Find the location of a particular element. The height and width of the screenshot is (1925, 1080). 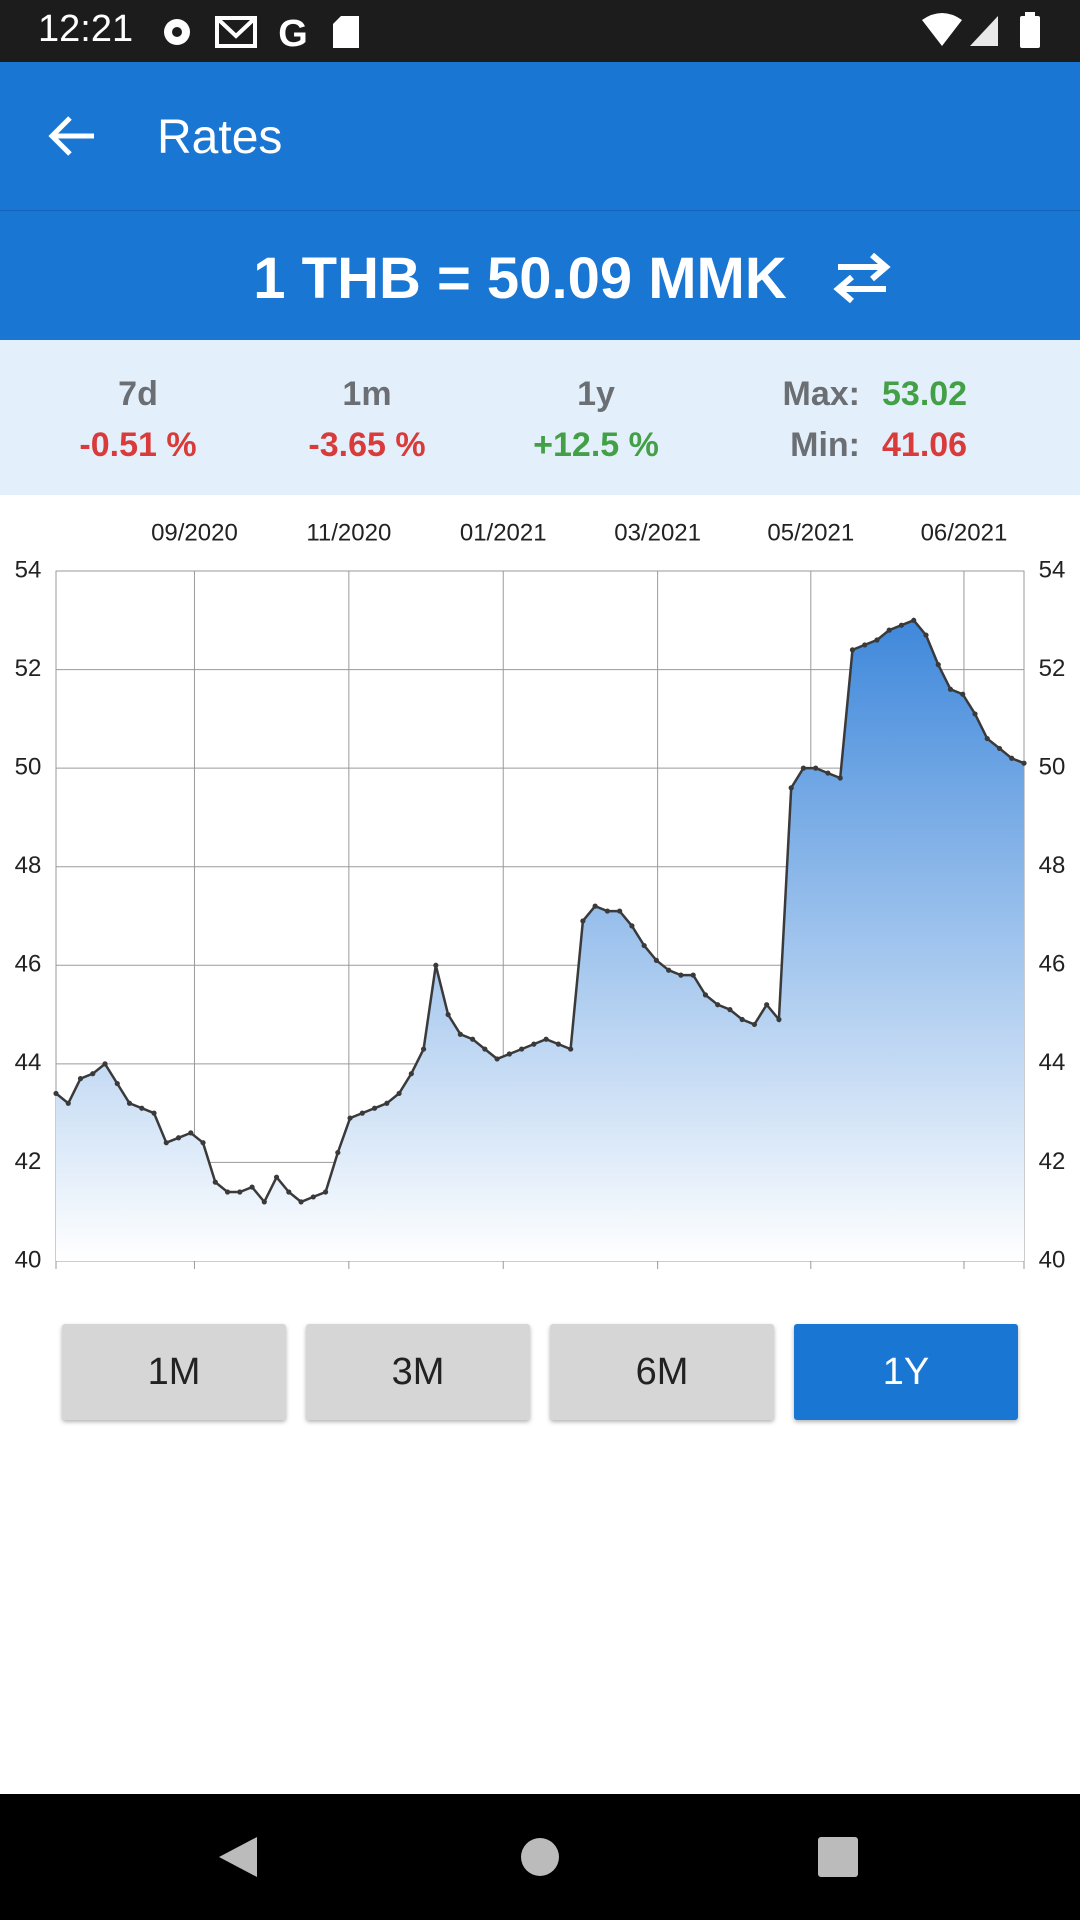

stat-label: 7d is located at coordinates (138, 394).